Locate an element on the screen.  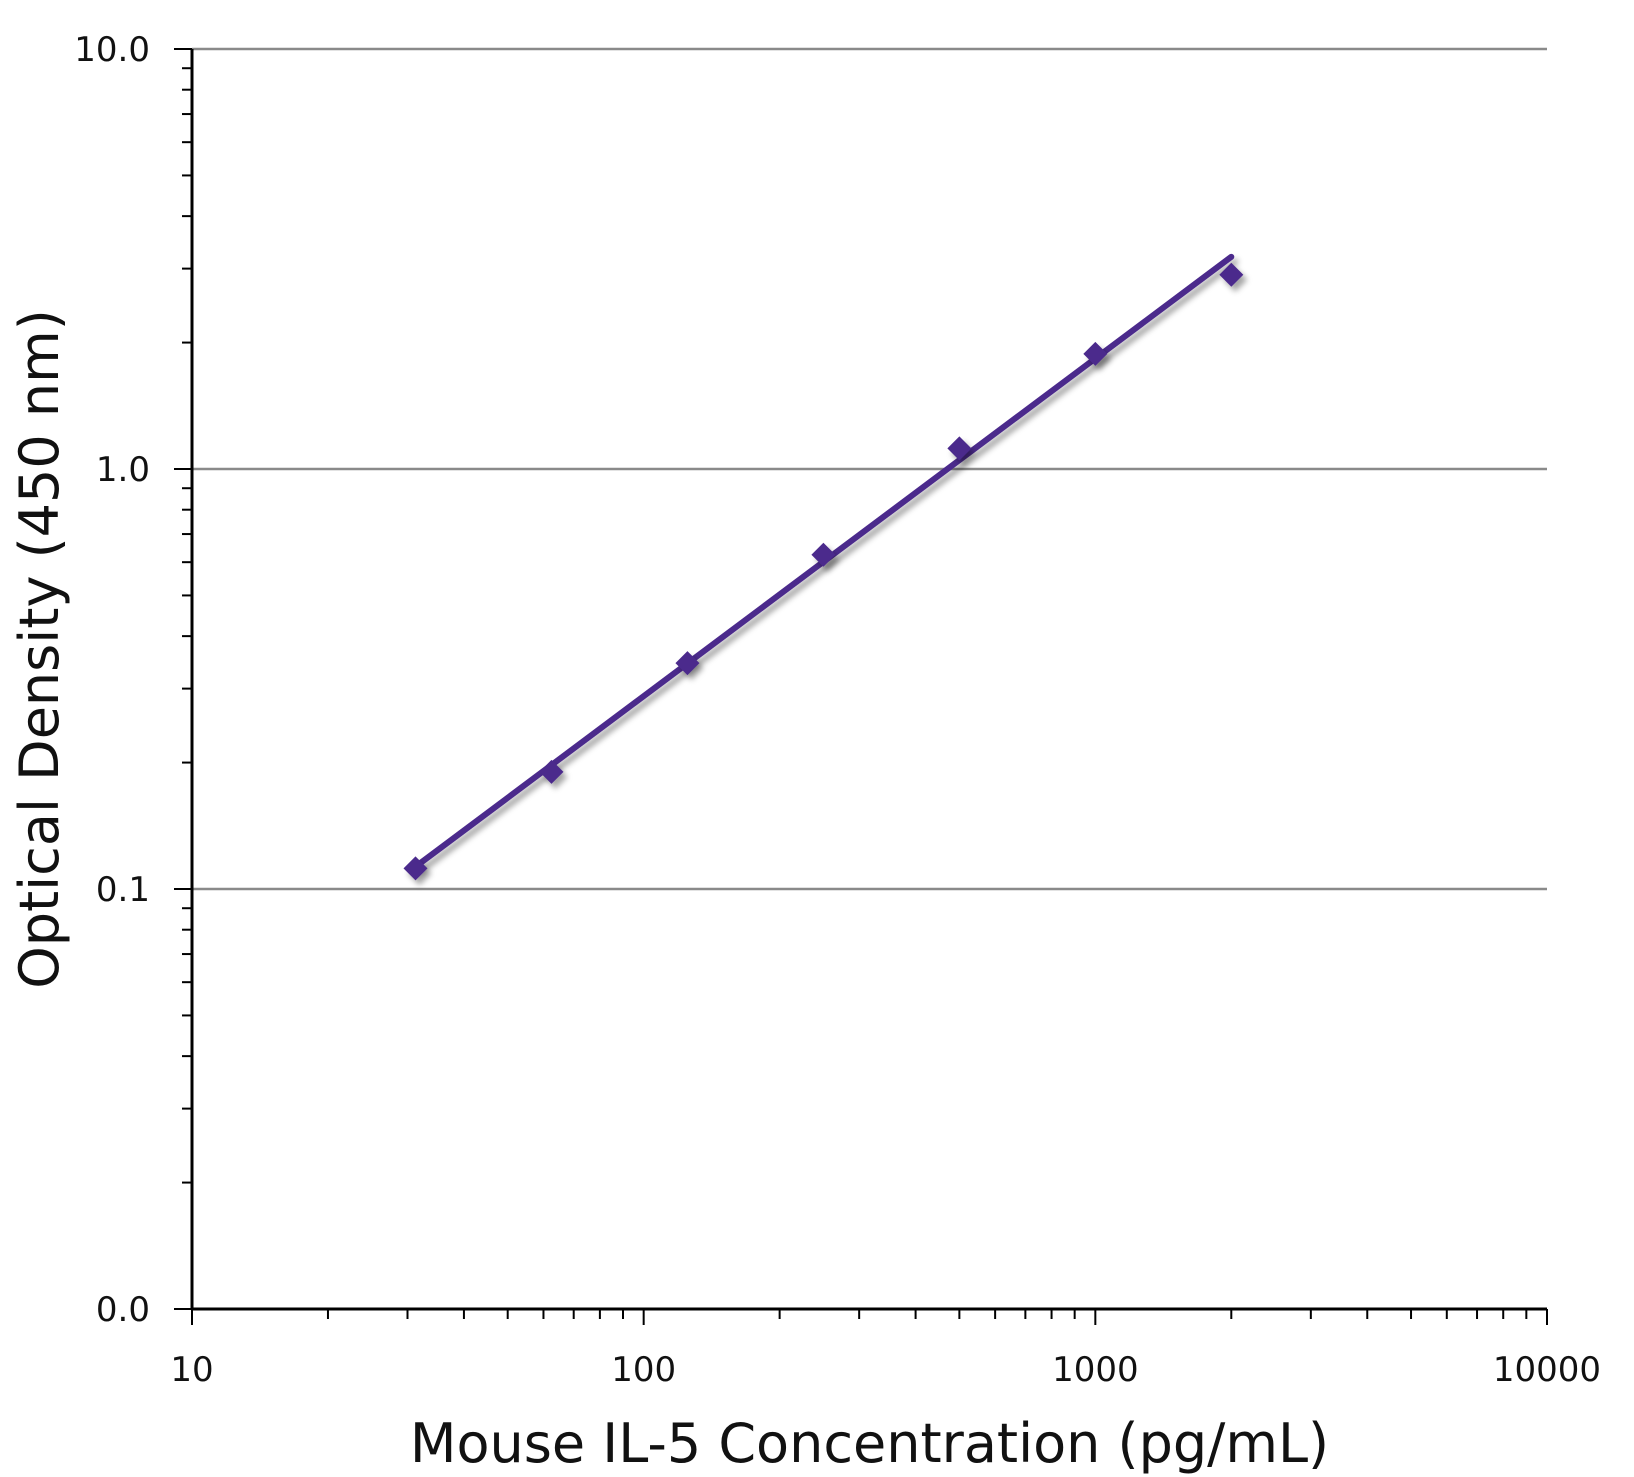
x-tick-label: 100 is located at coordinates (643, 1370).